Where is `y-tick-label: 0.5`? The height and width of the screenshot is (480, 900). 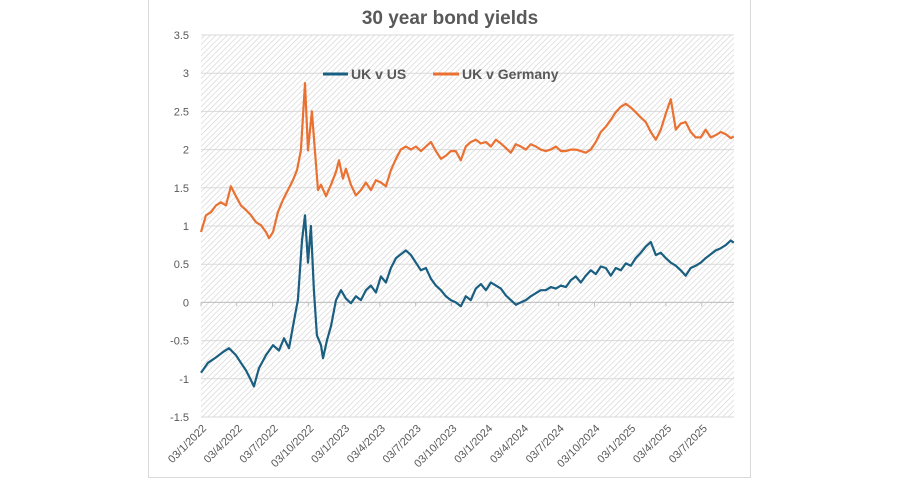
y-tick-label: 0.5 is located at coordinates (181, 265).